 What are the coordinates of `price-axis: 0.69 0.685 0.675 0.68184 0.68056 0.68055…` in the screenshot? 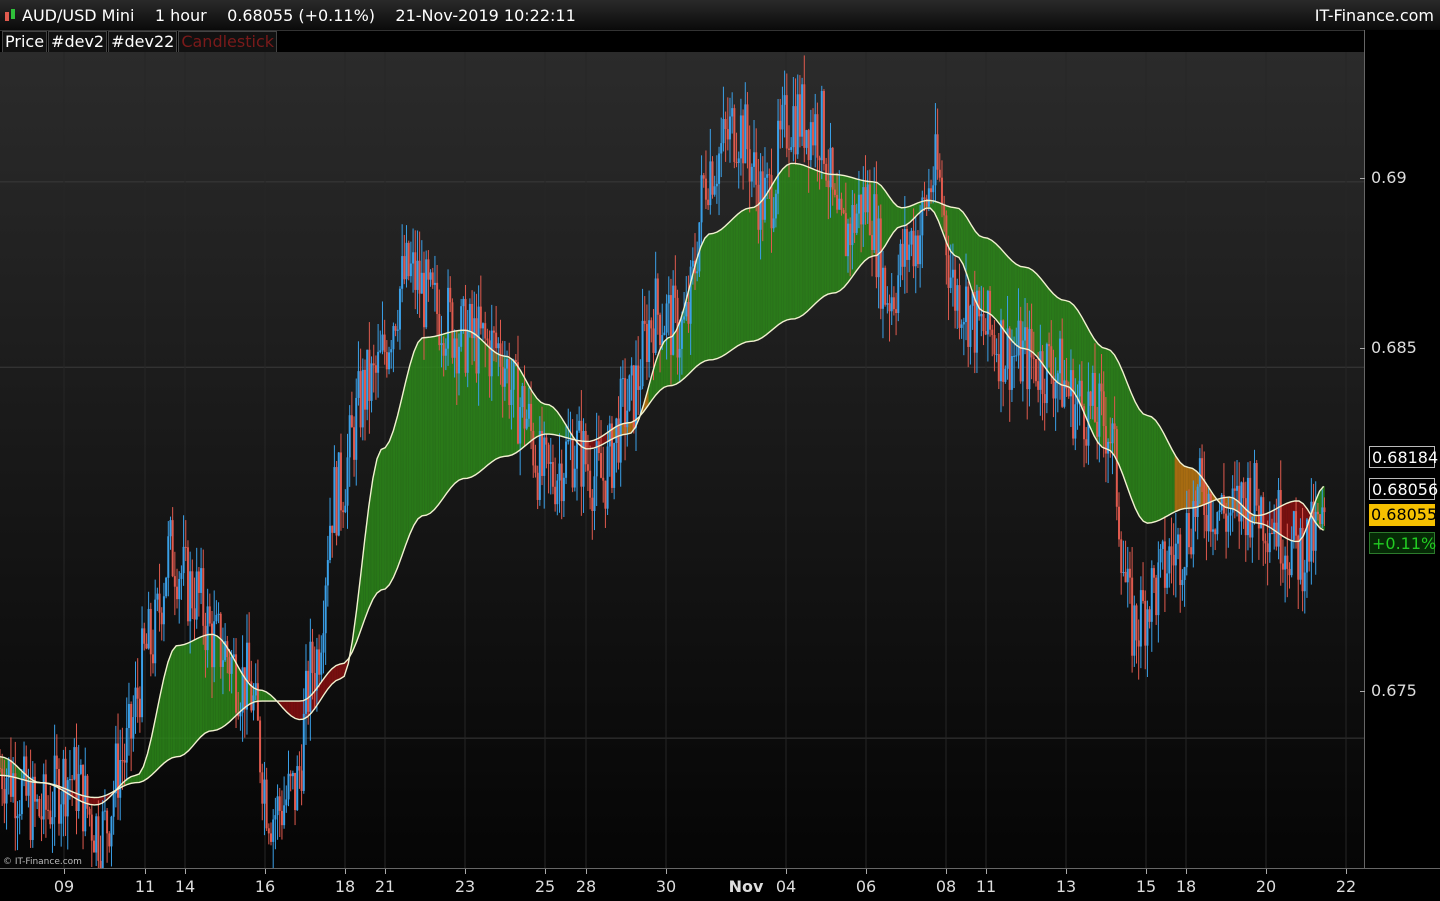 It's located at (1400, 449).